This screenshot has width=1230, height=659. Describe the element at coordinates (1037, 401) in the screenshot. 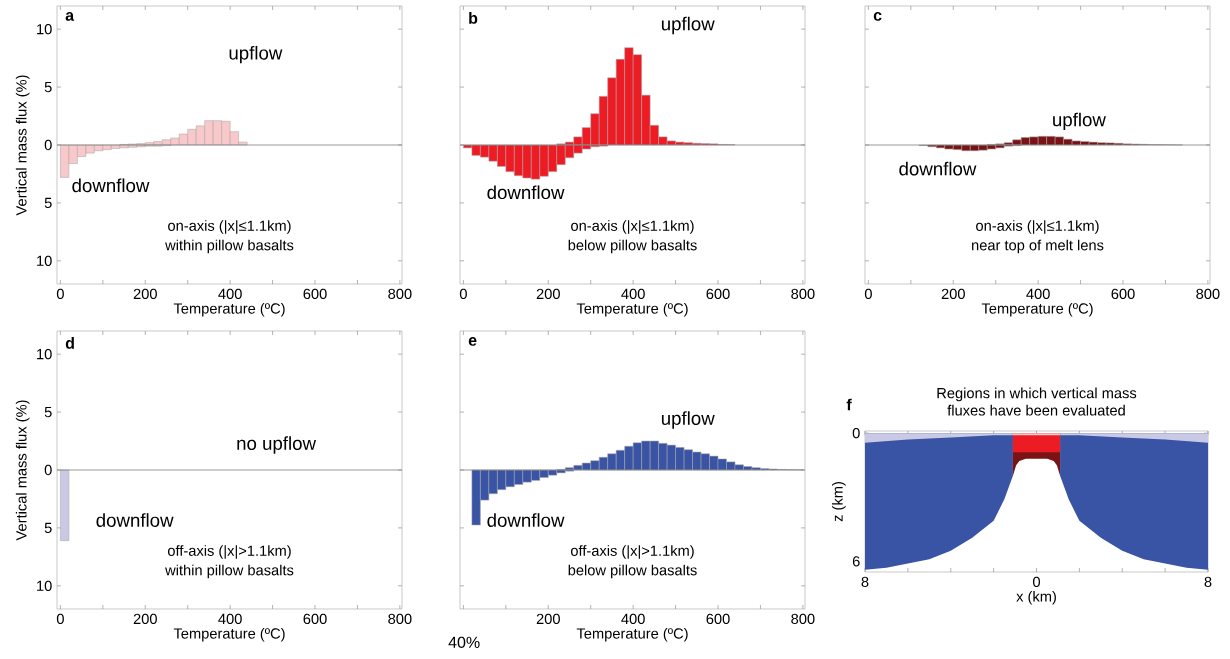

I see `chart-subtitle: Regions in which vertical mass fluxes have been evaluated` at that location.